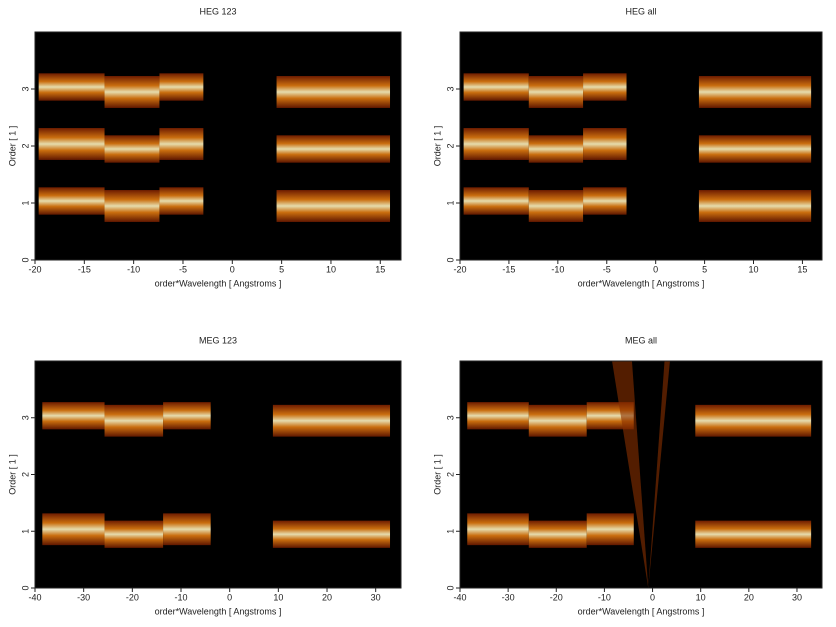 The height and width of the screenshot is (627, 836). What do you see at coordinates (641, 340) in the screenshot?
I see `panel-title: MEG all` at bounding box center [641, 340].